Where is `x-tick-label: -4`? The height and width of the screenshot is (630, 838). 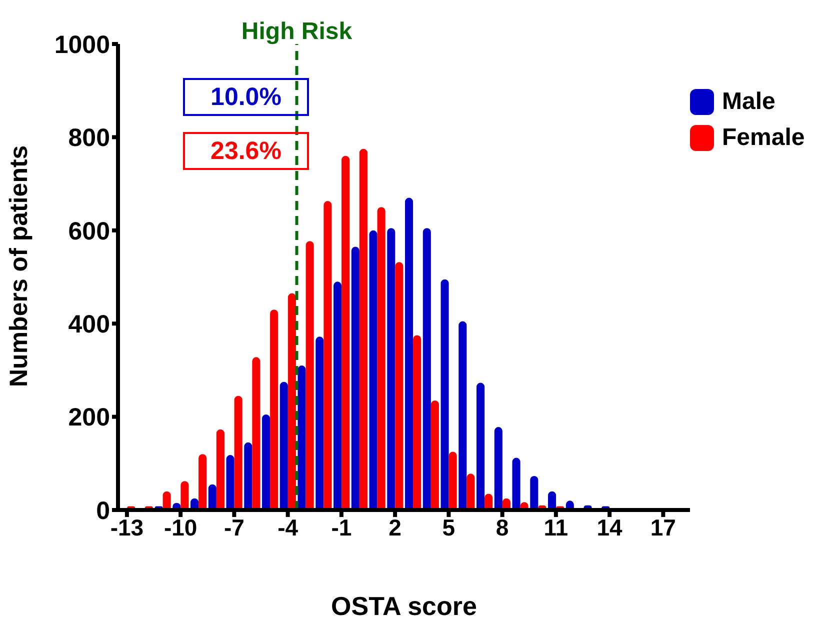 x-tick-label: -4 is located at coordinates (288, 527).